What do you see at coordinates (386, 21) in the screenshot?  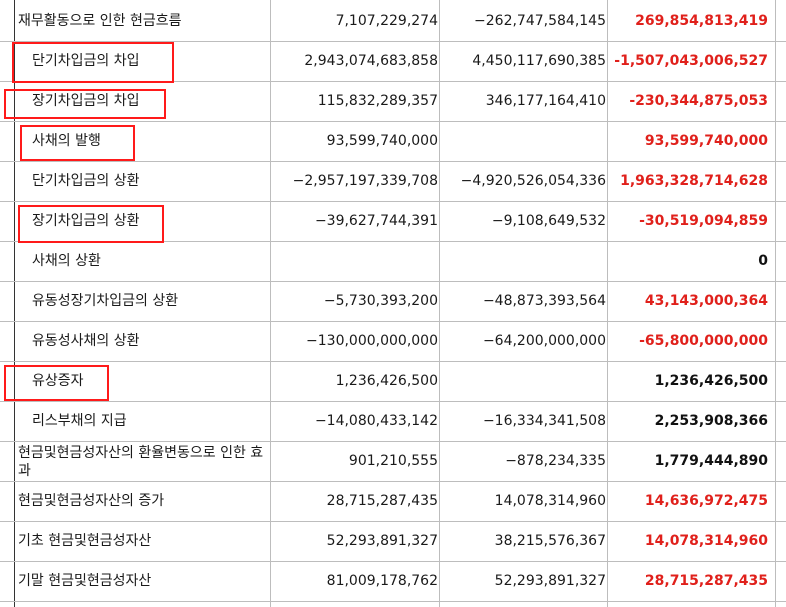 I see `prior-value-cell: 7,107,229,274` at bounding box center [386, 21].